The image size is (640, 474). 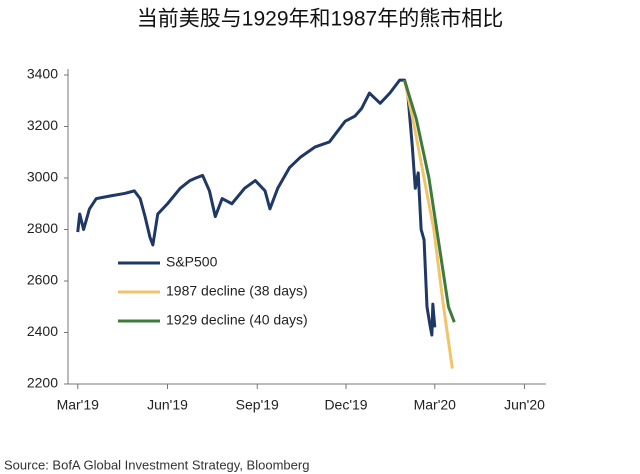 I want to click on x-tick-label: Jun'20, so click(x=524, y=405).